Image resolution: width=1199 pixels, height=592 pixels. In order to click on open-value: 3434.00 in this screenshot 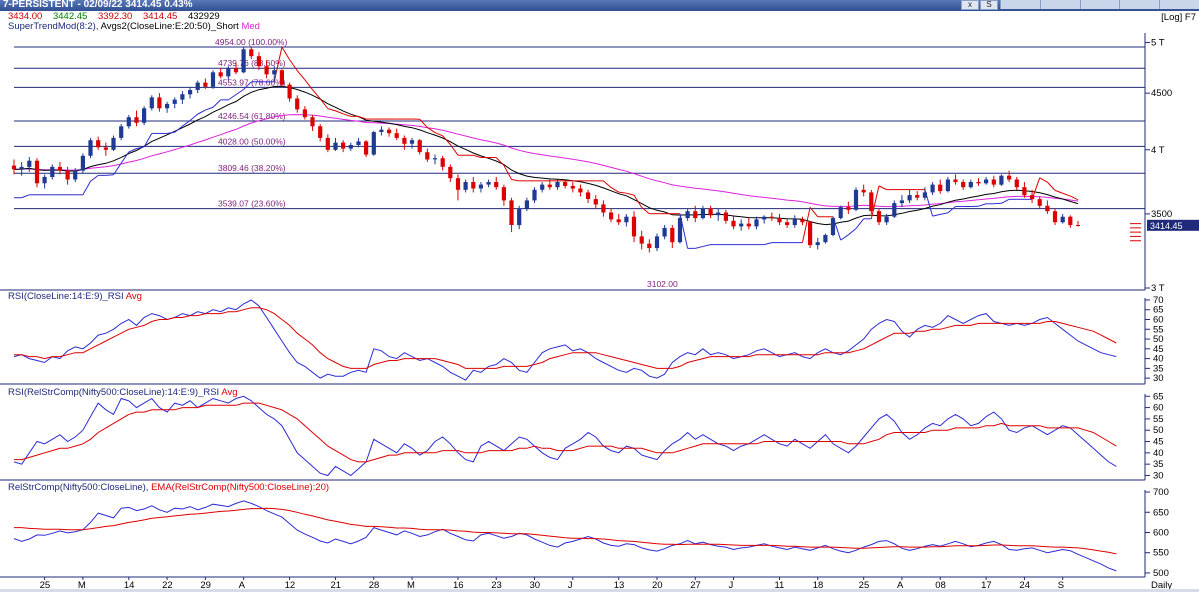, I will do `click(25, 16)`.